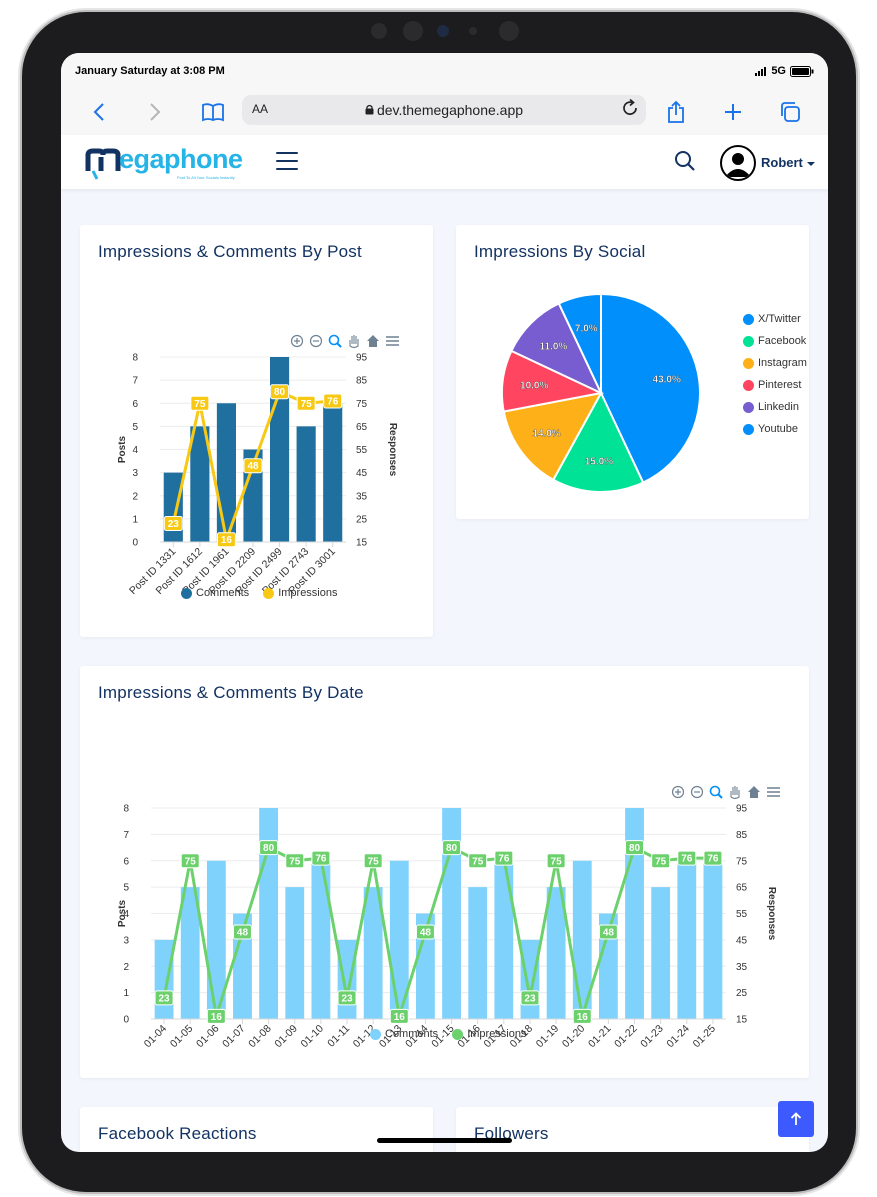  What do you see at coordinates (135, 543) in the screenshot?
I see `y-tick-label: 0` at bounding box center [135, 543].